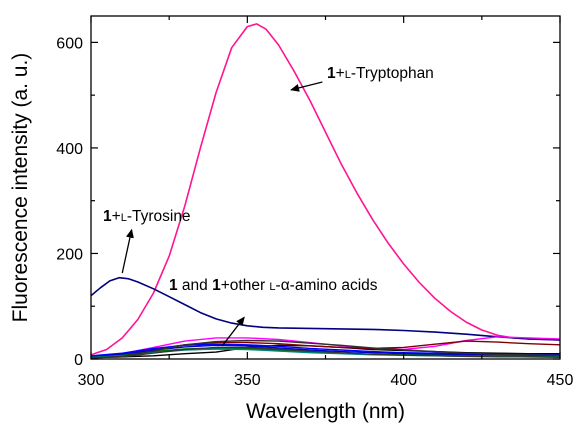 Image resolution: width=576 pixels, height=424 pixels. Describe the element at coordinates (159, 216) in the screenshot. I see `annotation-text: -Tyrosine` at that location.